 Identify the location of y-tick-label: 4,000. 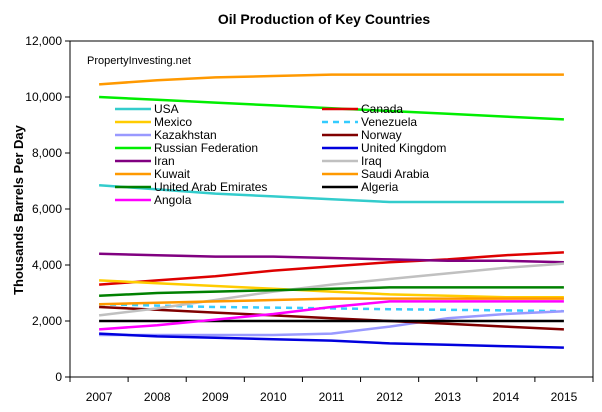
(47, 265).